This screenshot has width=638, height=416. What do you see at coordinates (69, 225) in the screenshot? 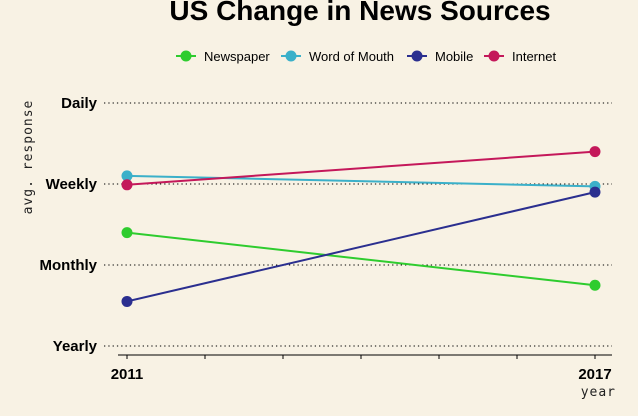
I see `y-axis-ticks: Yearly Monthly Weekly Daily` at bounding box center [69, 225].